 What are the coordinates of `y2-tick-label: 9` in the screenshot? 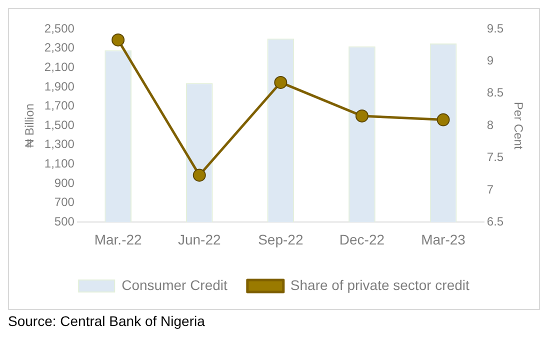 It's located at (490, 61).